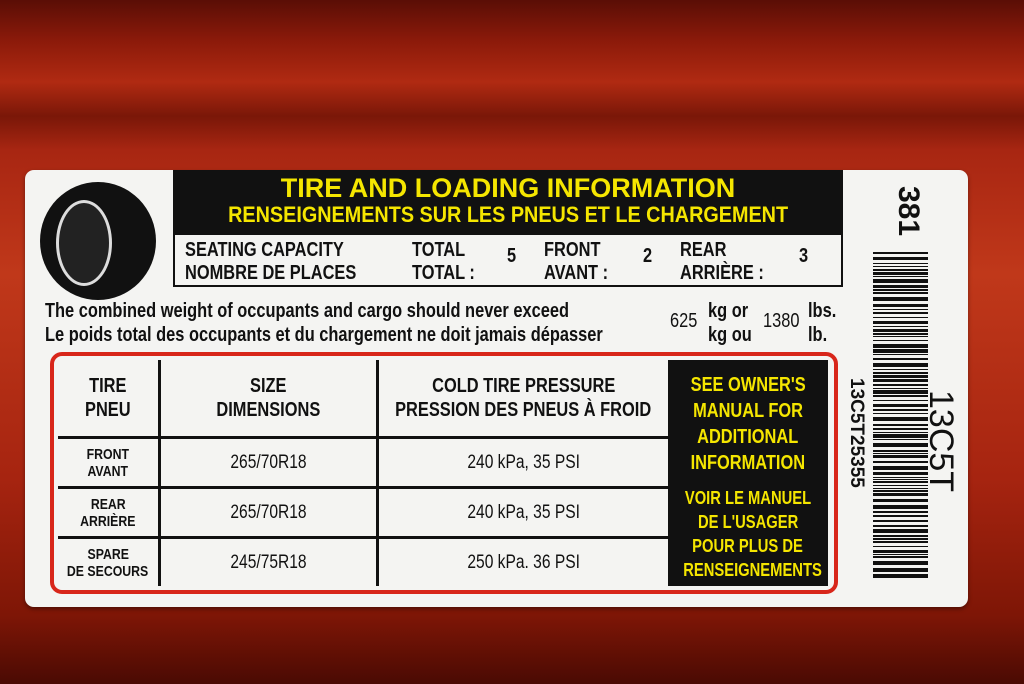 Image resolution: width=1024 pixels, height=684 pixels. What do you see at coordinates (572, 250) in the screenshot?
I see `front-label: FRONT` at bounding box center [572, 250].